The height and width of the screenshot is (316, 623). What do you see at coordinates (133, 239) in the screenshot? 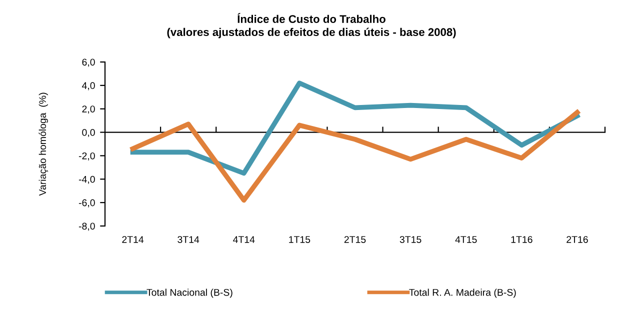
I see `x-tick-label: 2T14` at bounding box center [133, 239].